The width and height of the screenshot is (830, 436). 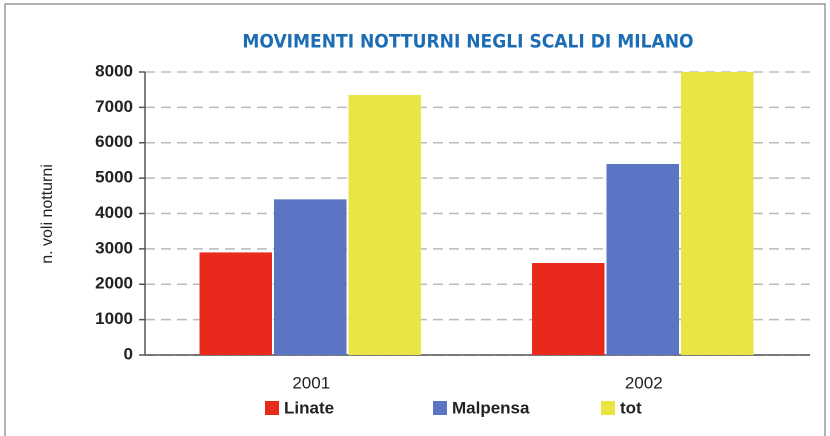 I want to click on legend-label: Linate, so click(x=309, y=407).